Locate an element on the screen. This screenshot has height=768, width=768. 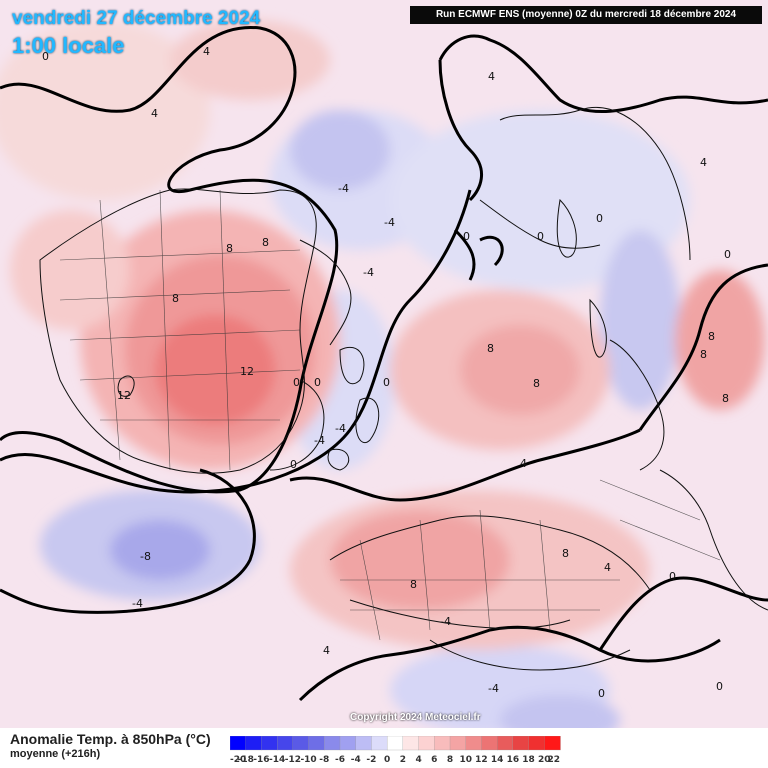
variable-subtitle: moyenne (+216h) is located at coordinates (55, 754).